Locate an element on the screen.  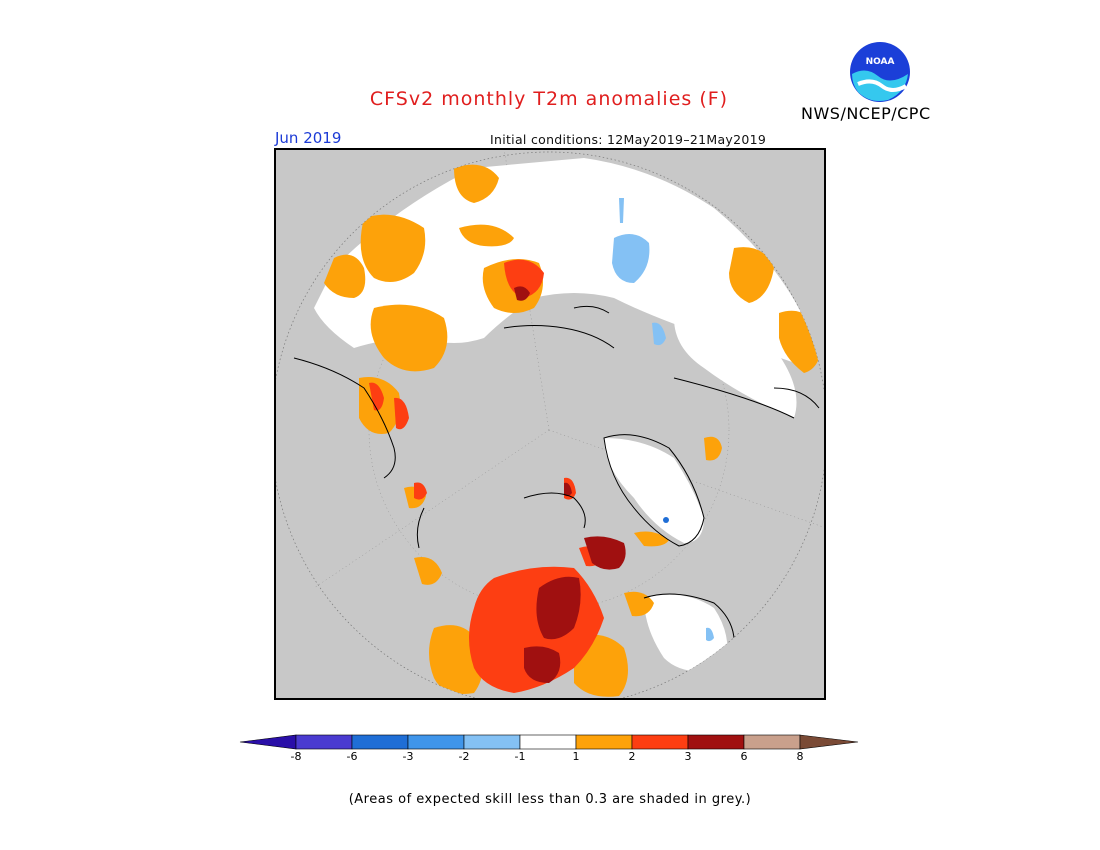
chart-title: CFSv2 monthly T2m anomalies (F) is located at coordinates (549, 99).